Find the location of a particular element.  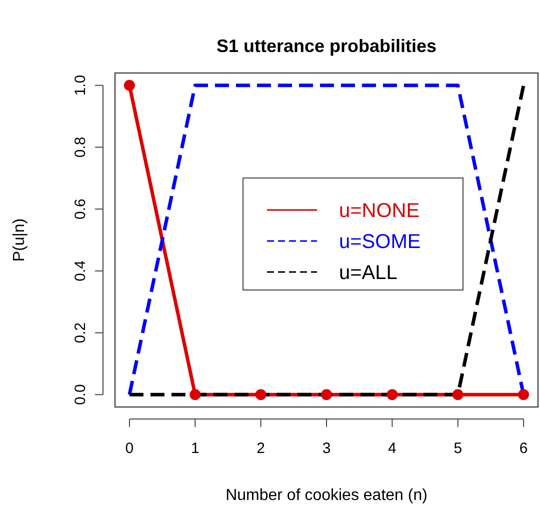

x-tick-label: 0 is located at coordinates (129, 448).